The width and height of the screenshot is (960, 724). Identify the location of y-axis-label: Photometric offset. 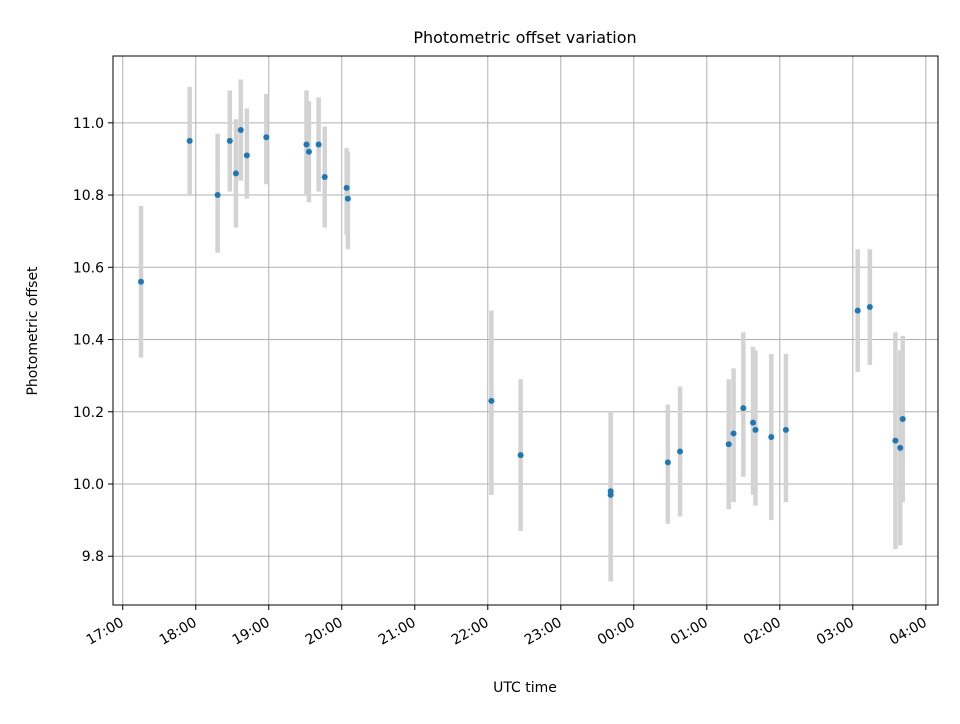
(33, 331).